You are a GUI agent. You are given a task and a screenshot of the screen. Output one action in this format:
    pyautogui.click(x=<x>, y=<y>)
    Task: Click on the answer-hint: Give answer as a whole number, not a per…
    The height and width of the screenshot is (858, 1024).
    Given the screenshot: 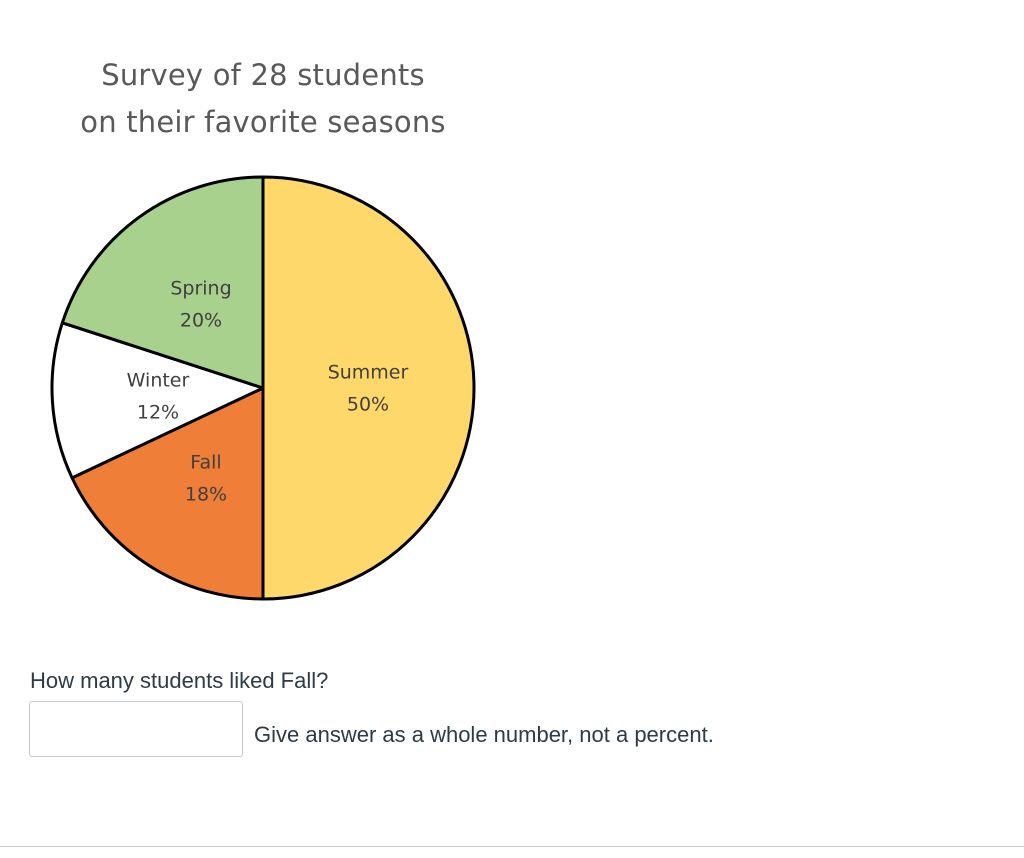 What is the action you would take?
    pyautogui.click(x=484, y=734)
    